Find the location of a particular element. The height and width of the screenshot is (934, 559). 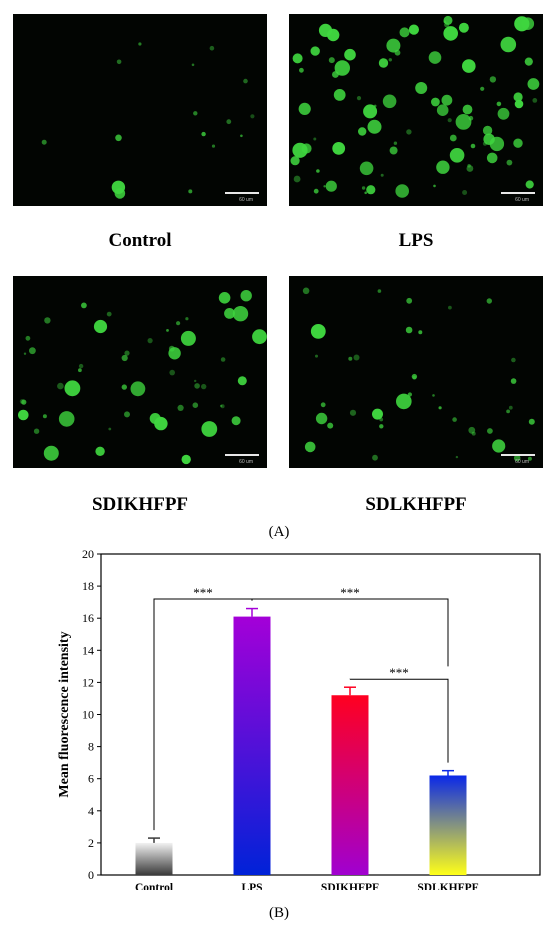

x-tick-label: Control is located at coordinates (154, 886).